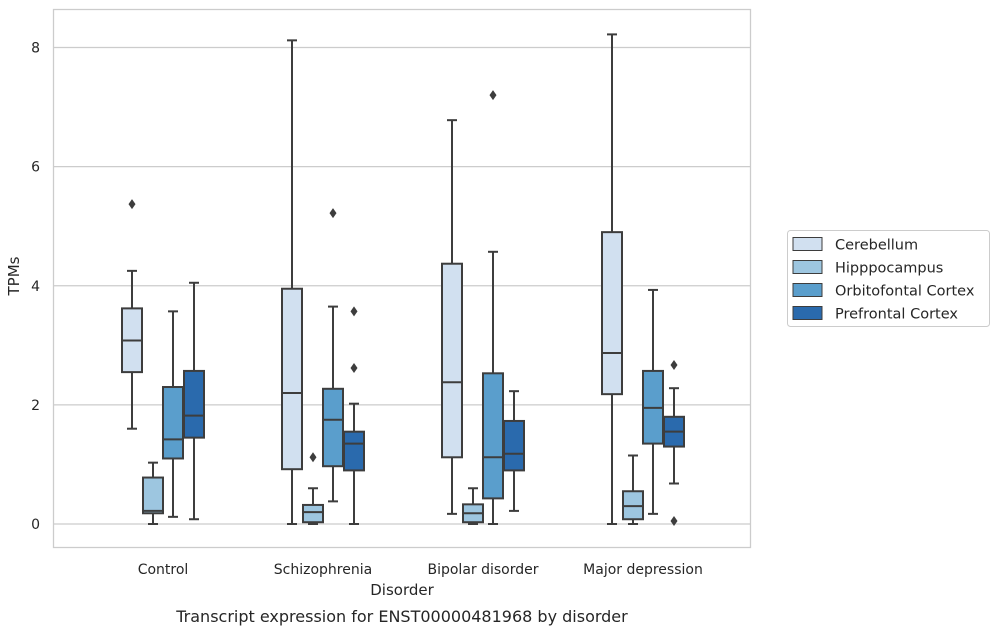 The image size is (999, 634). Describe the element at coordinates (35, 49) in the screenshot. I see `y-tick-label: 8` at that location.